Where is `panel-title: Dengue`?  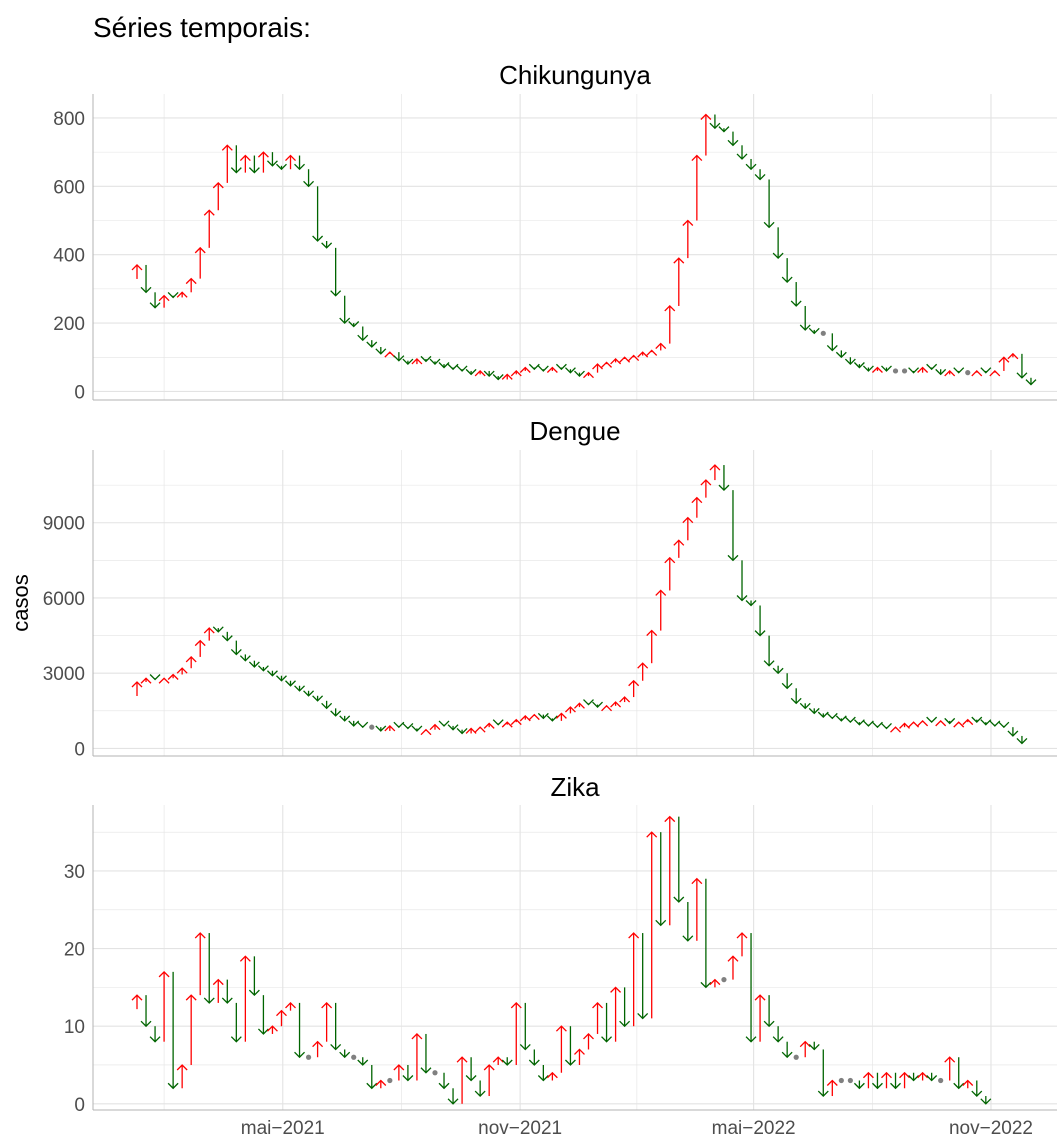
panel-title: Dengue is located at coordinates (574, 431).